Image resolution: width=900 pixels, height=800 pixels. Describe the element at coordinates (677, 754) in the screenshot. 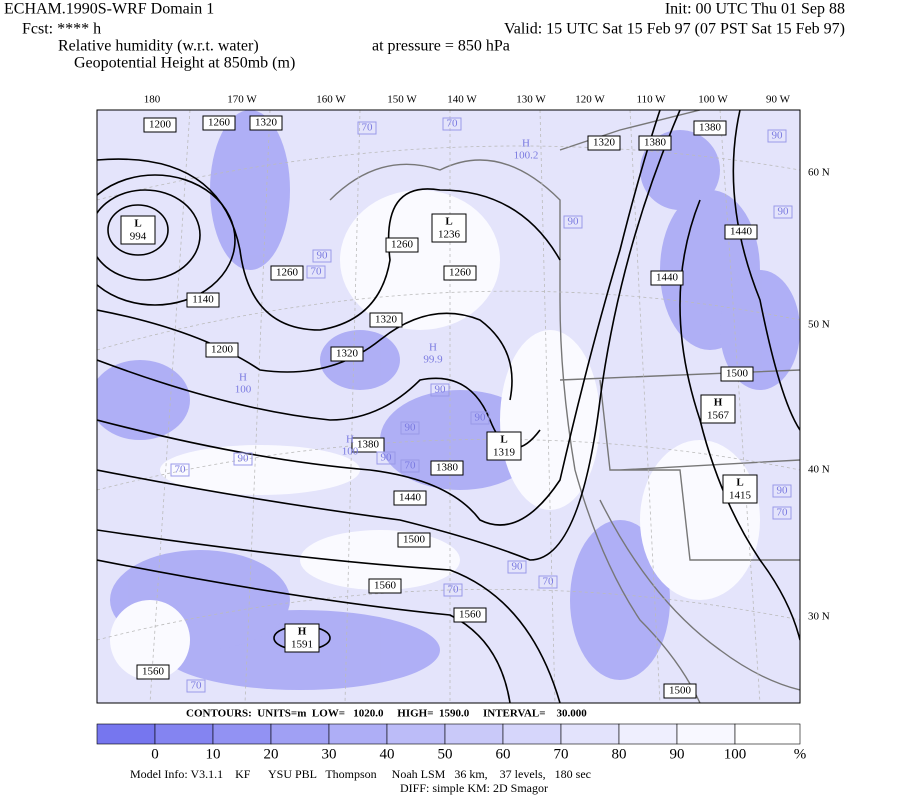

I see `colorbar-label: 90` at that location.